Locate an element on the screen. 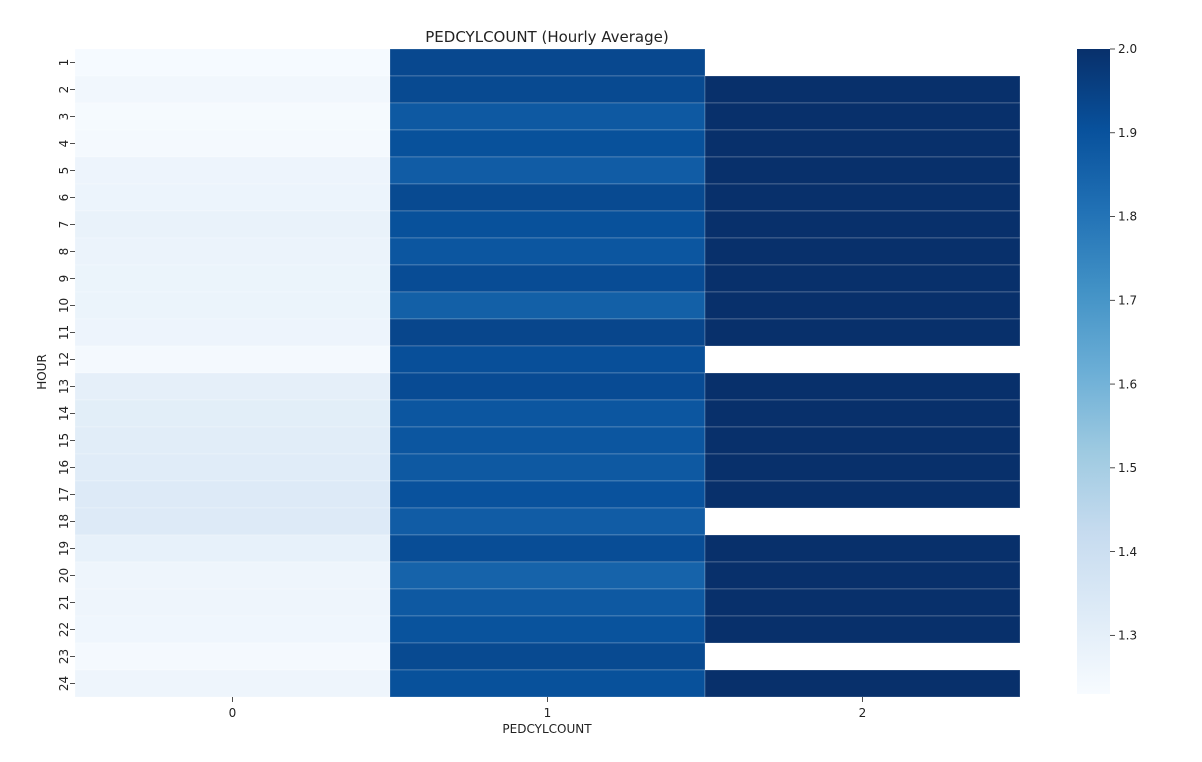 The width and height of the screenshot is (1202, 762). y-tick-label: 21 is located at coordinates (64, 602).